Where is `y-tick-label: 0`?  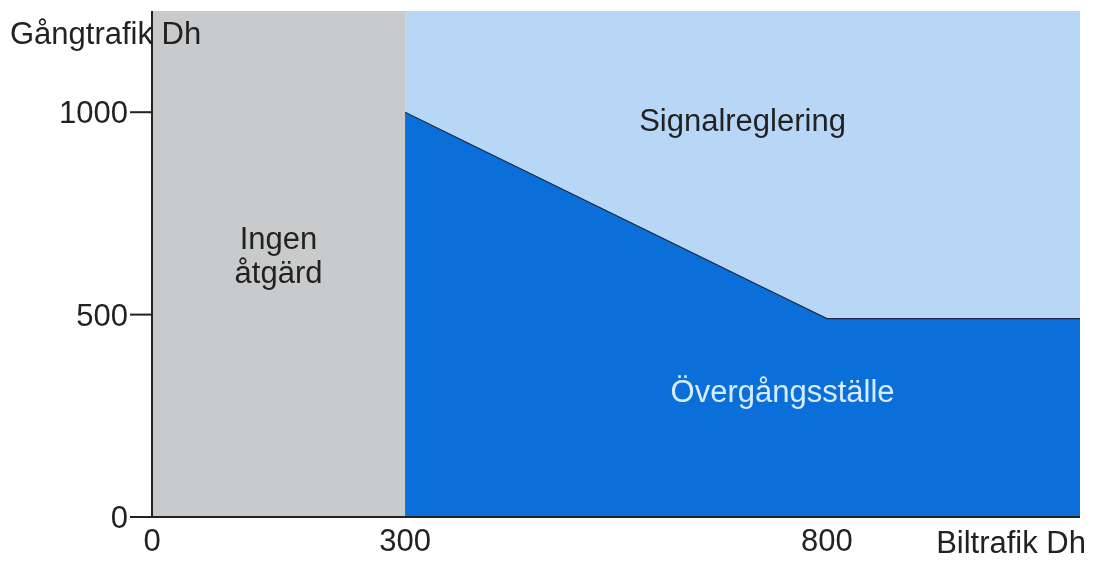 y-tick-label: 0 is located at coordinates (119, 518).